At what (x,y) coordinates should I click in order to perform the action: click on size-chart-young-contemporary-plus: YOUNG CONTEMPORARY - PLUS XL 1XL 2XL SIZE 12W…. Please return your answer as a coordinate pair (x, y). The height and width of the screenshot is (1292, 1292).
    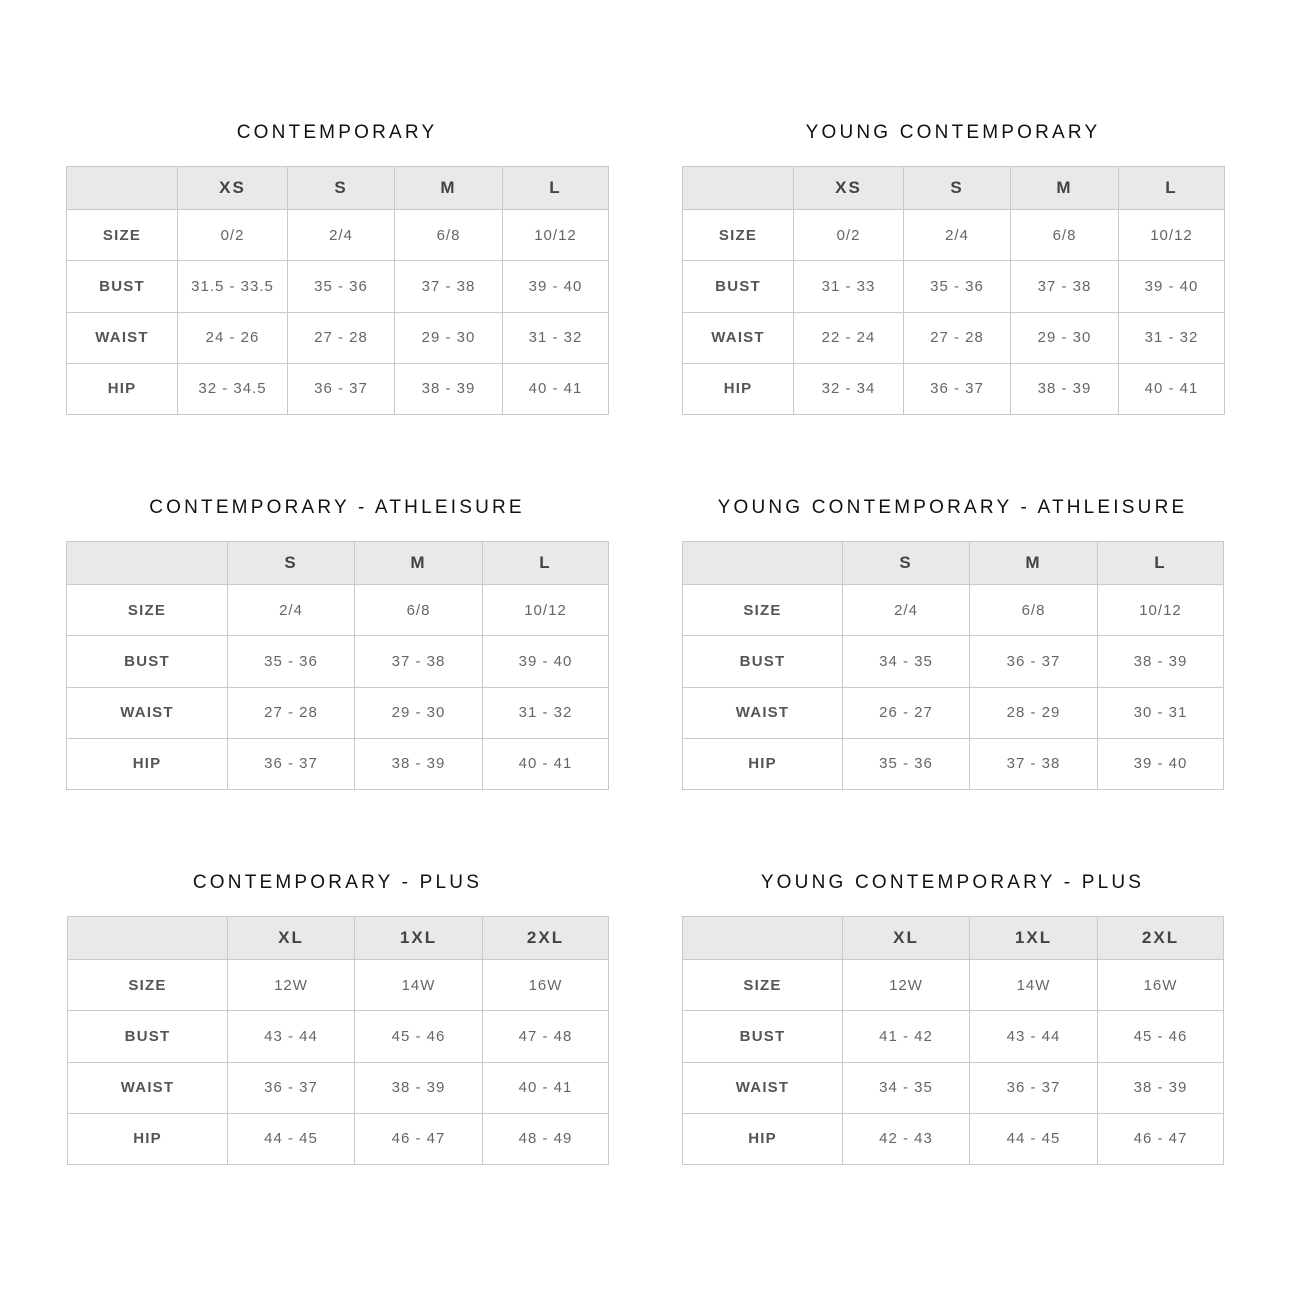
    Looking at the image, I should click on (953, 1019).